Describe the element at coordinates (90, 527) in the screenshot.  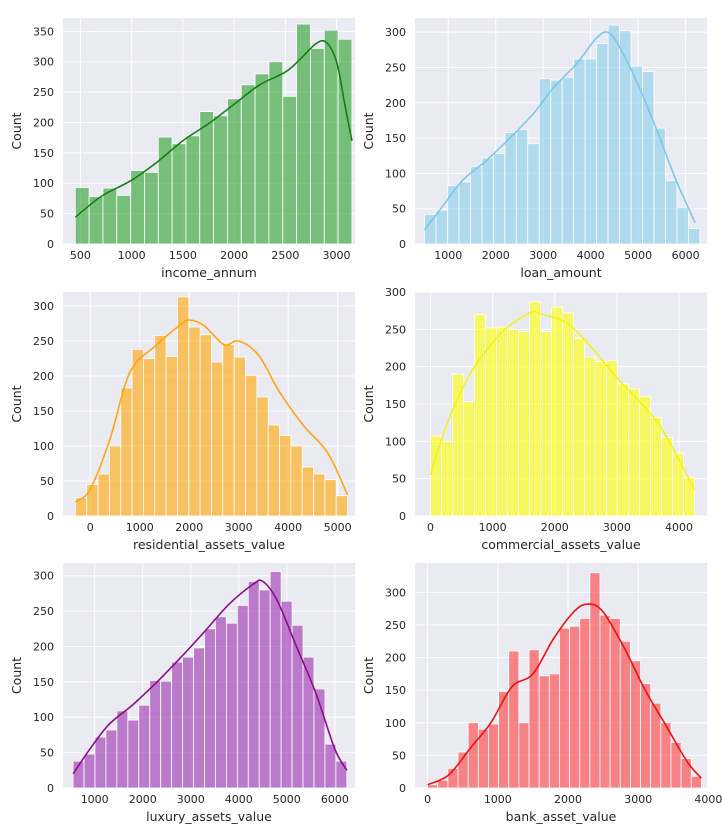
I see `x-tick-label: 0` at that location.